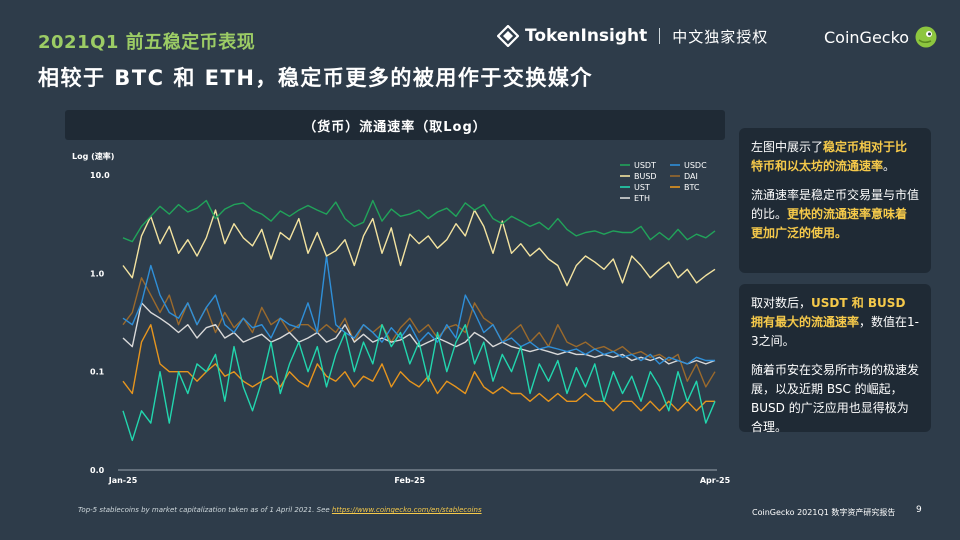 This screenshot has width=960, height=540. Describe the element at coordinates (824, 512) in the screenshot. I see `report-footer: CoinGecko 2021Q1 数字资产研究报告` at that location.